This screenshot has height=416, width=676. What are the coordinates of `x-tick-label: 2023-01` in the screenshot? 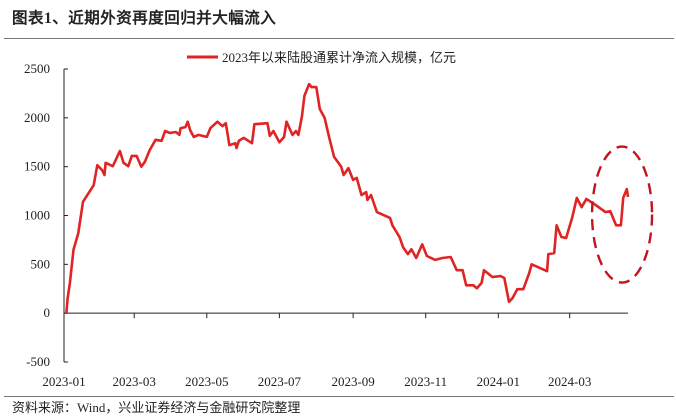 It's located at (63, 381).